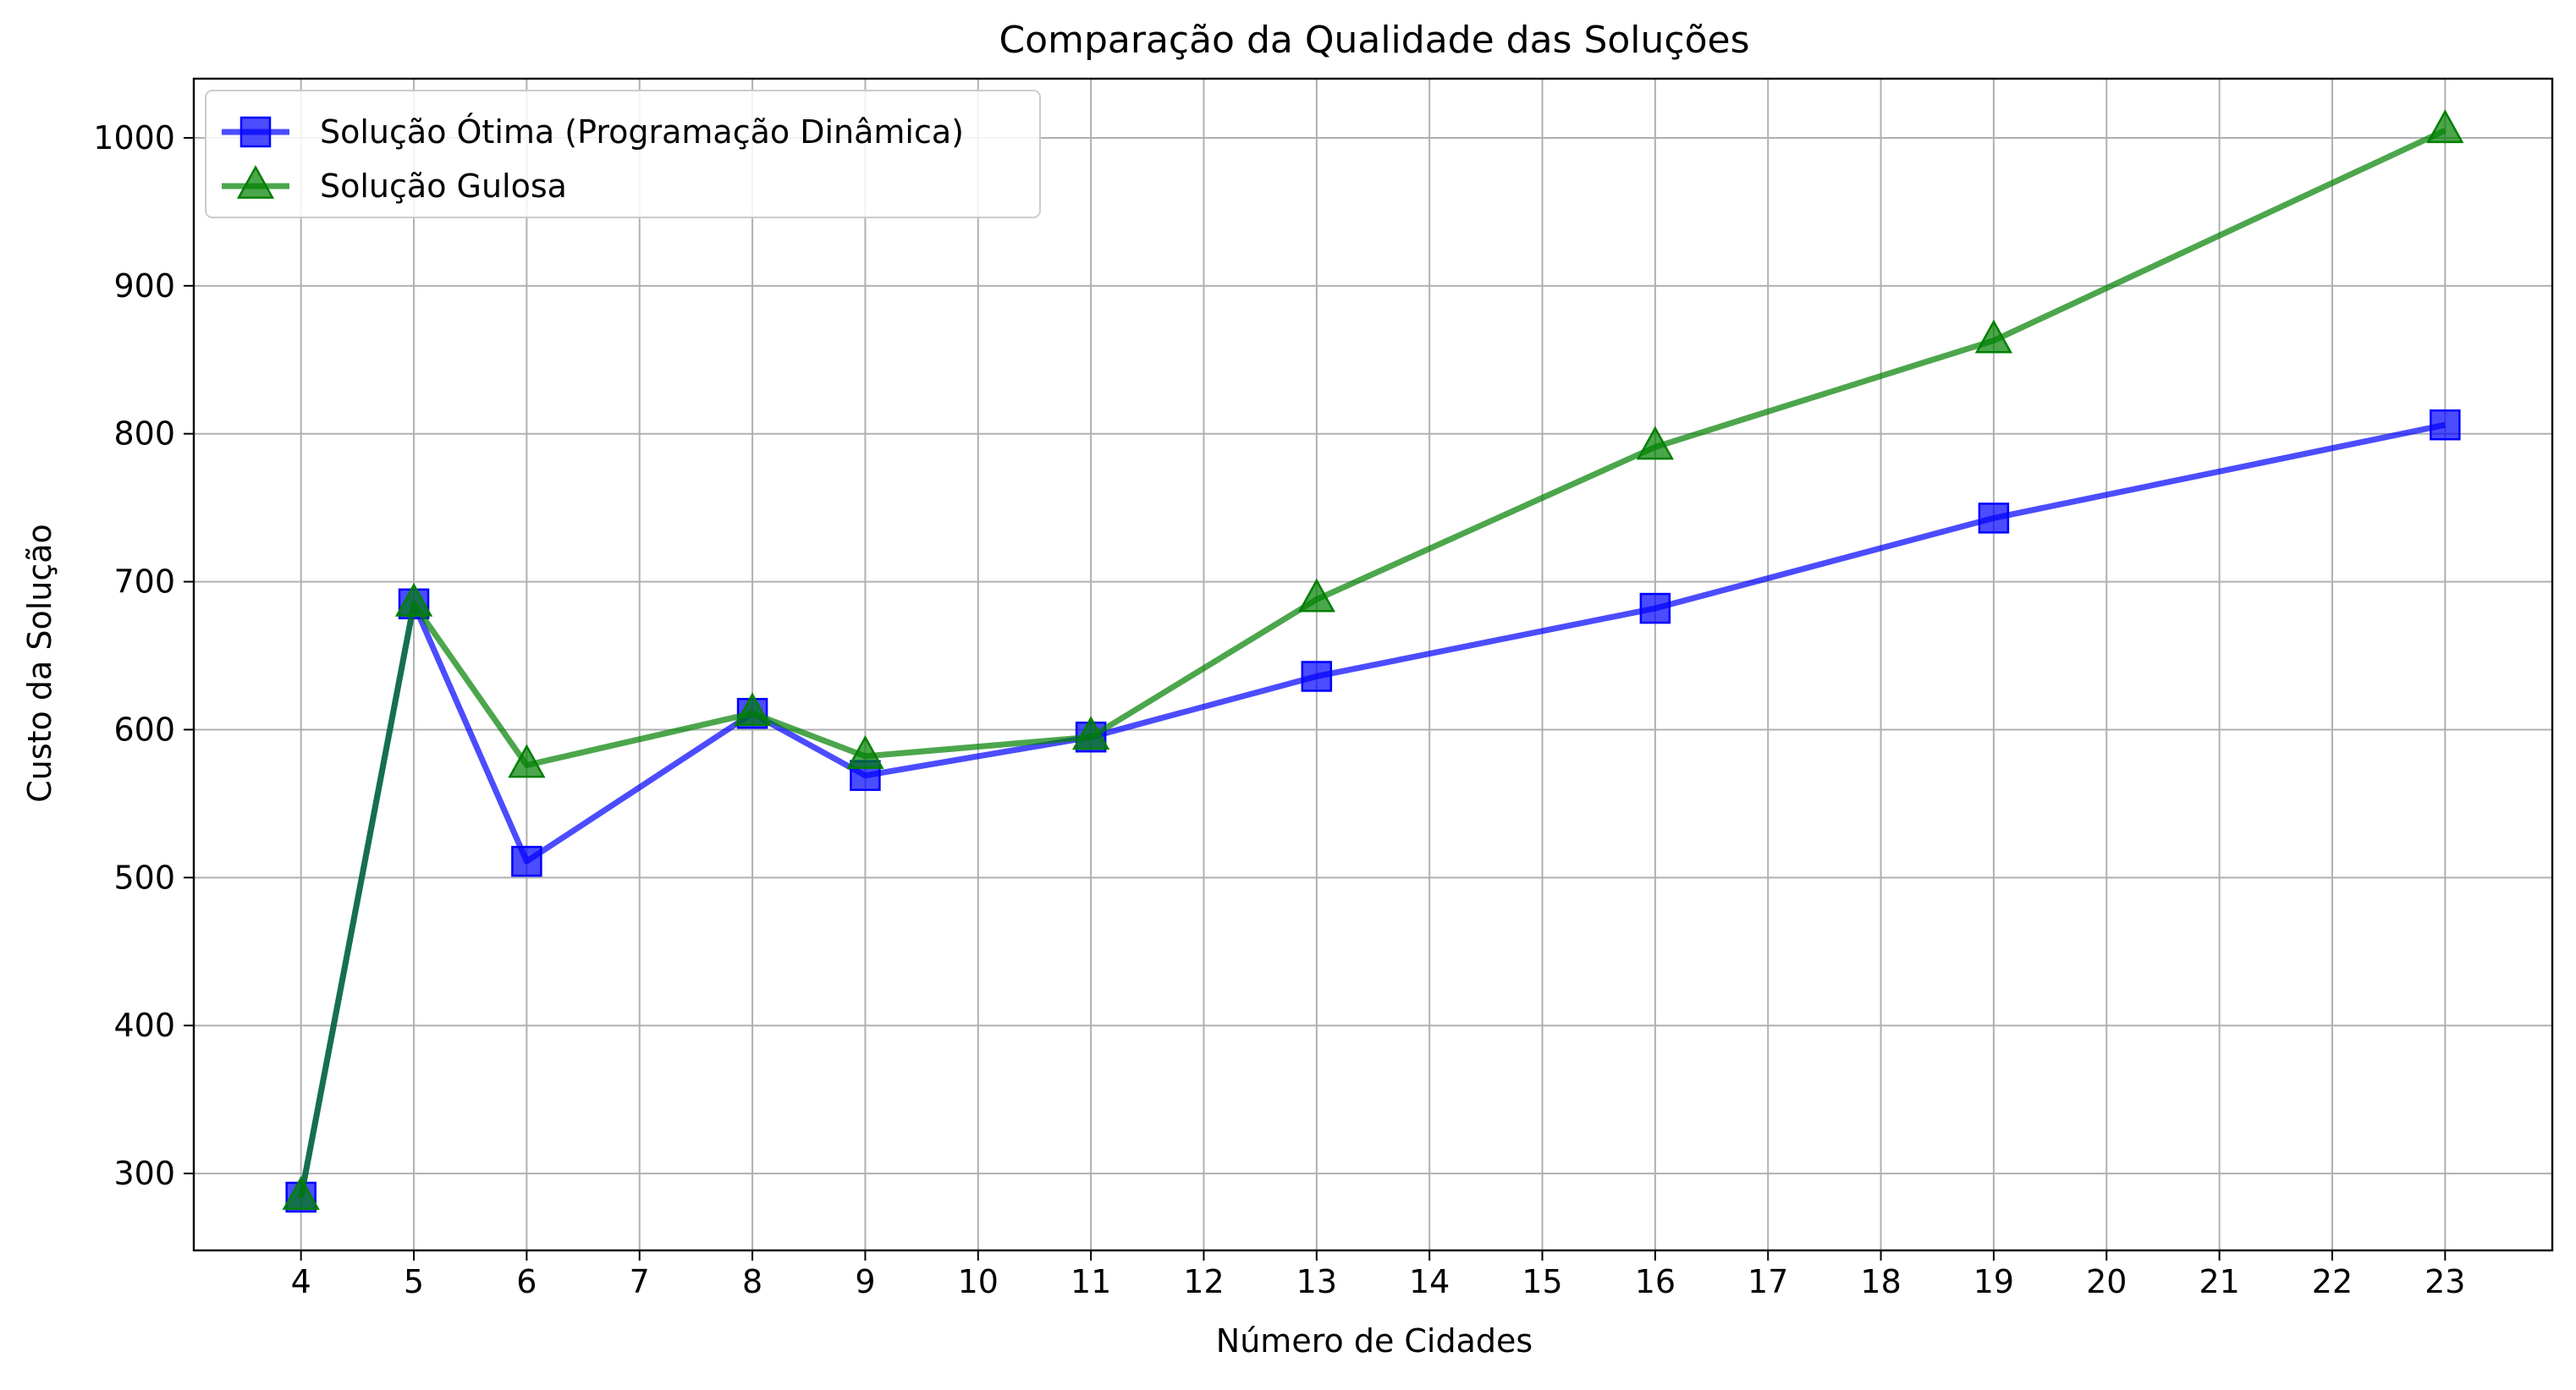  I want to click on legend-label-1: Solução Ótima (Programação Dinâmica), so click(642, 132).